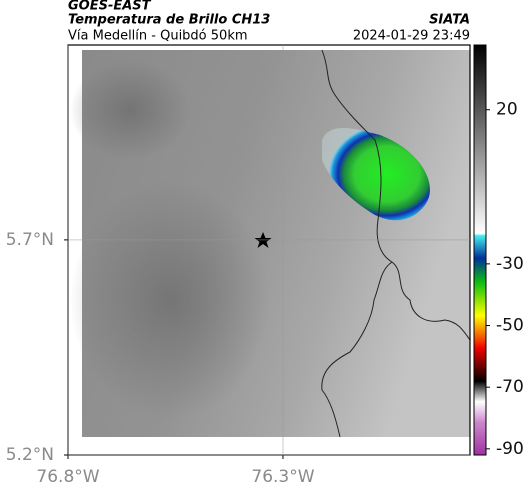  I want to click on shade, so click(130, 110).